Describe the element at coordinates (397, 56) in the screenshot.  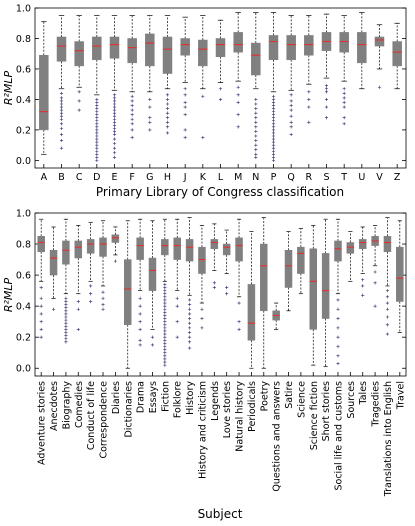
I see `box-z` at that location.